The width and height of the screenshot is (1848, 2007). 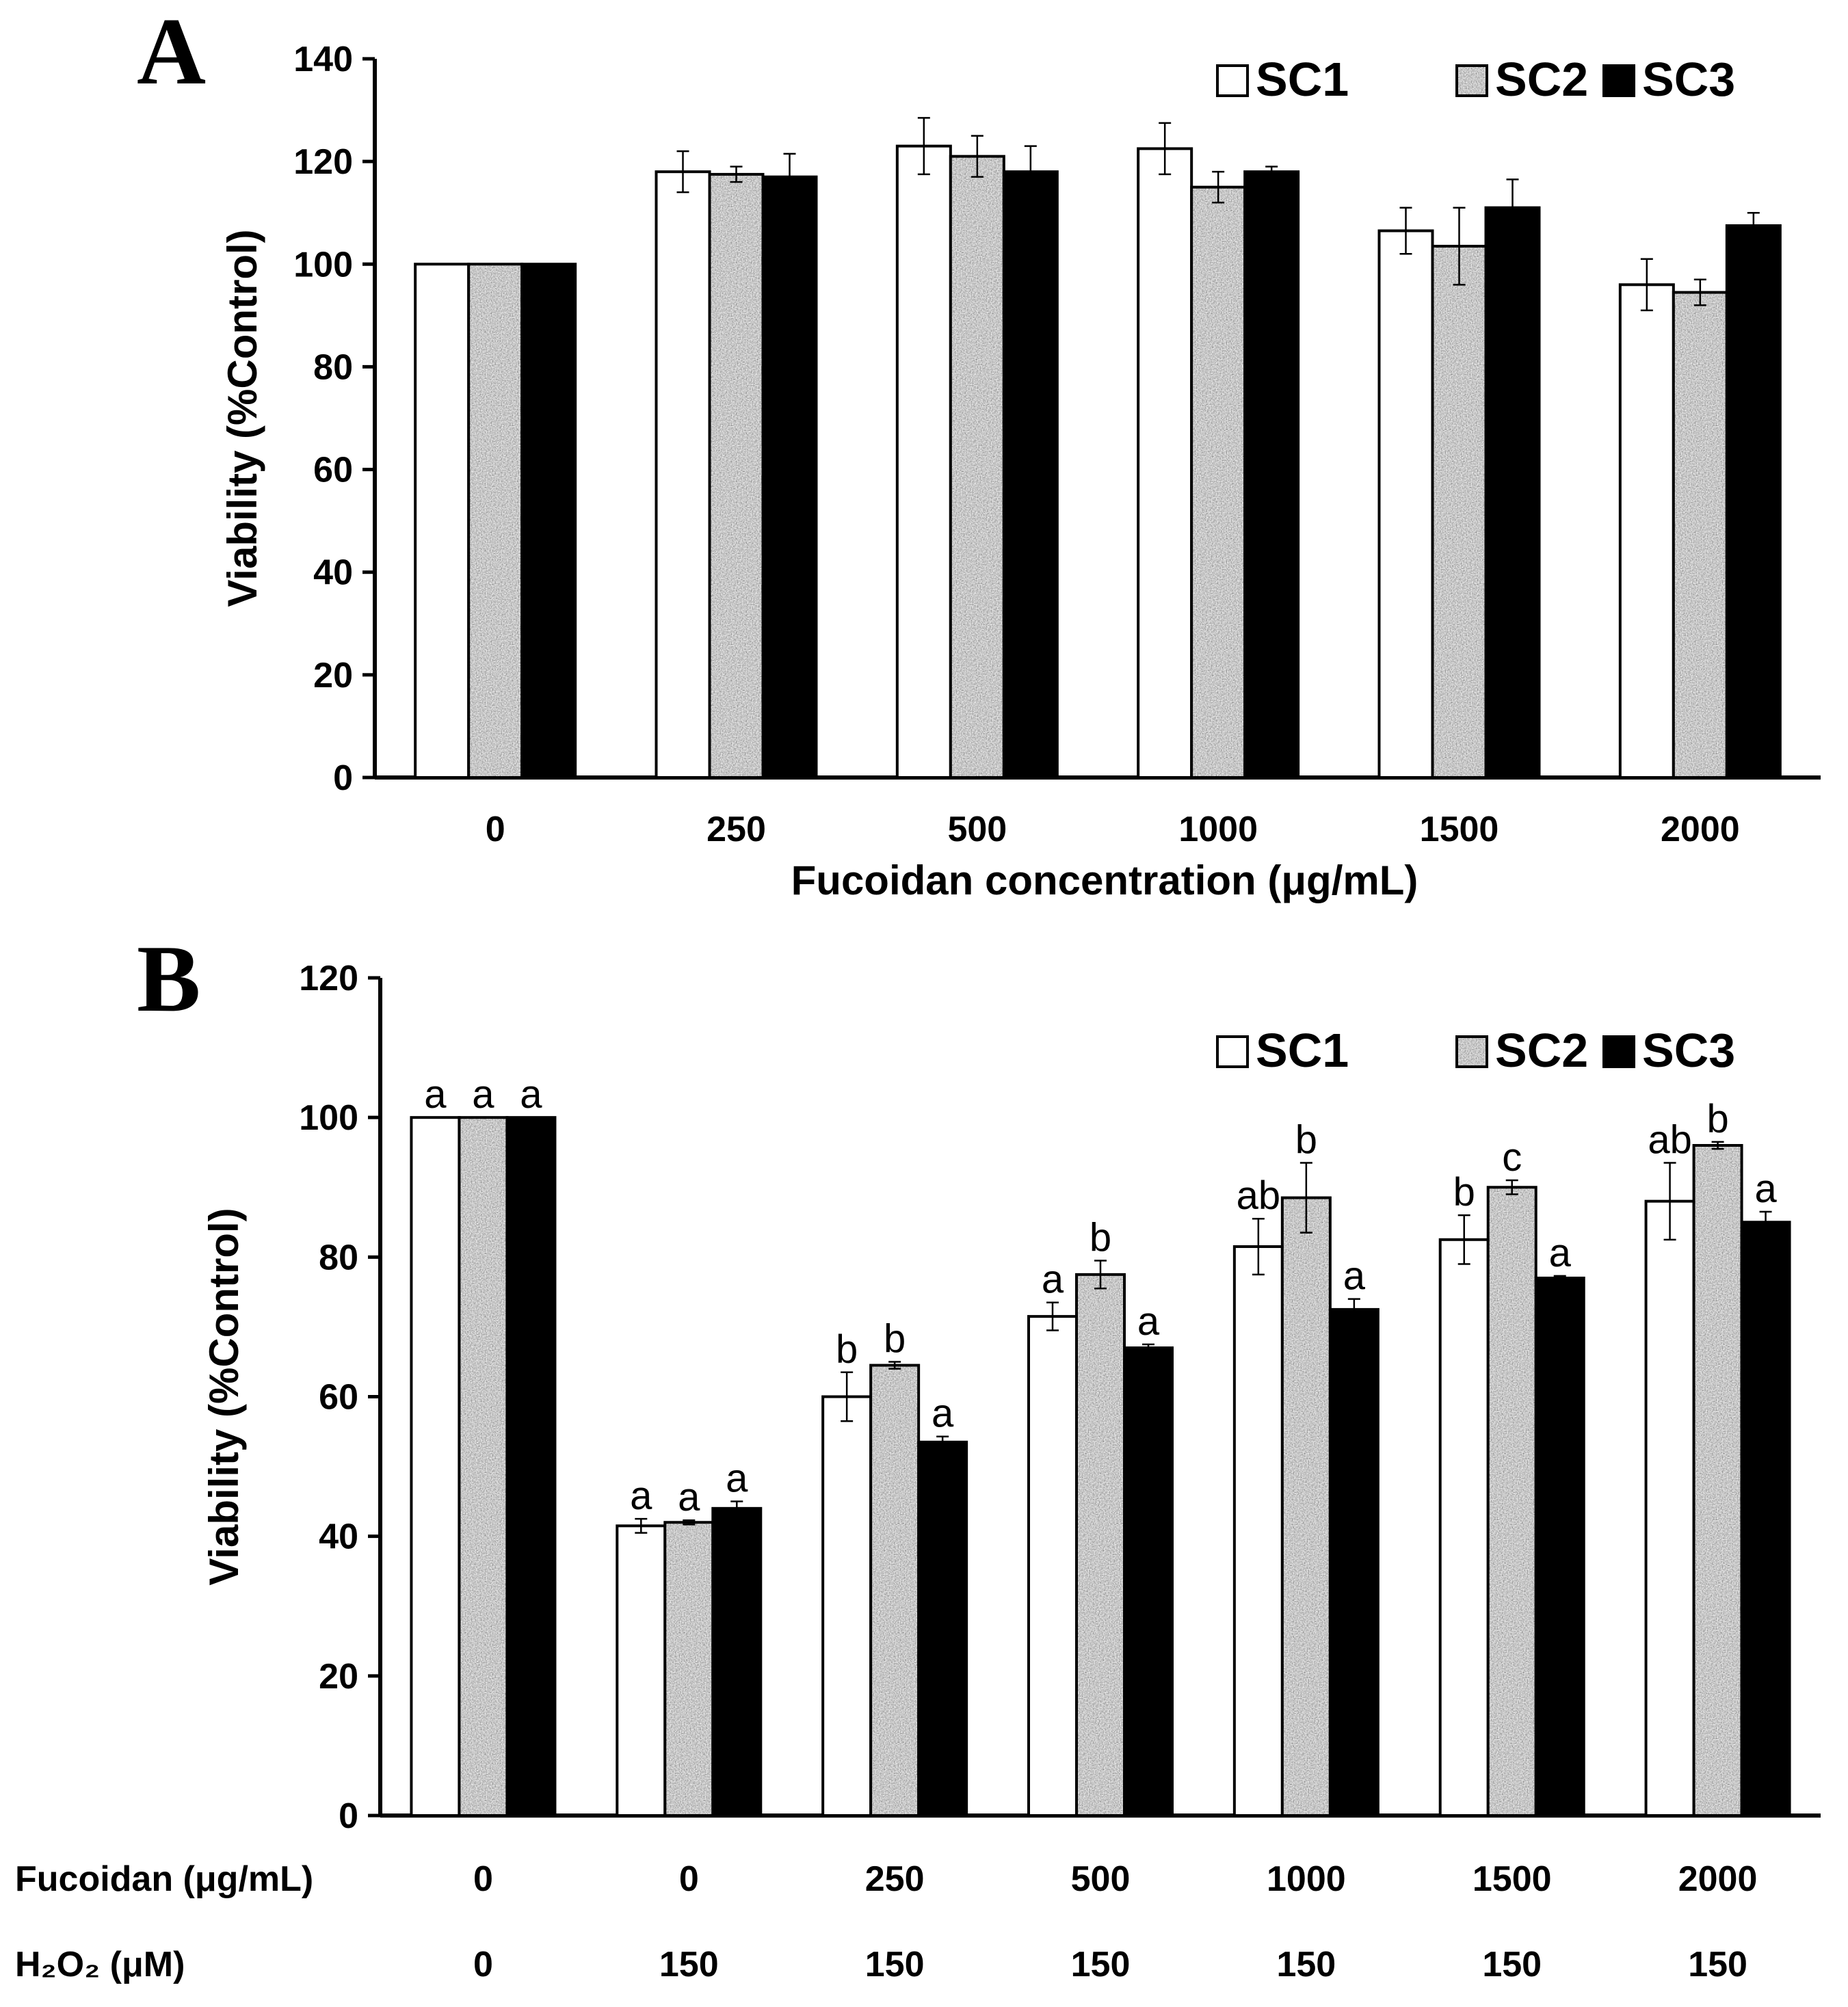 What do you see at coordinates (323, 60) in the screenshot?
I see `y-tick-label: 140` at bounding box center [323, 60].